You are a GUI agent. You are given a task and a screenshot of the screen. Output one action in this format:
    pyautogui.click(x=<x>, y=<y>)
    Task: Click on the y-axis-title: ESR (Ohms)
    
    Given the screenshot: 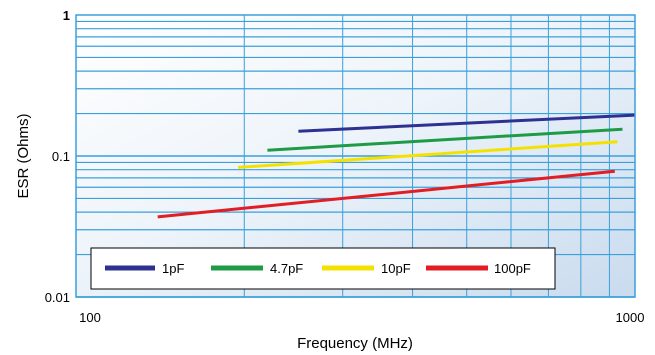 What is the action you would take?
    pyautogui.click(x=23, y=155)
    